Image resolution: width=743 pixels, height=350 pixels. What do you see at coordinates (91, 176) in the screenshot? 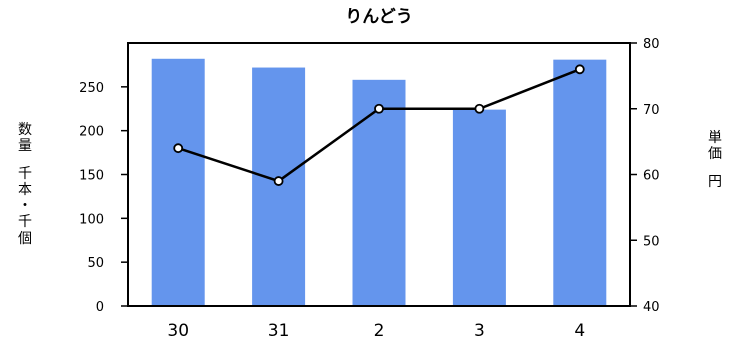
I see `left-tick-label: 150` at bounding box center [91, 176].